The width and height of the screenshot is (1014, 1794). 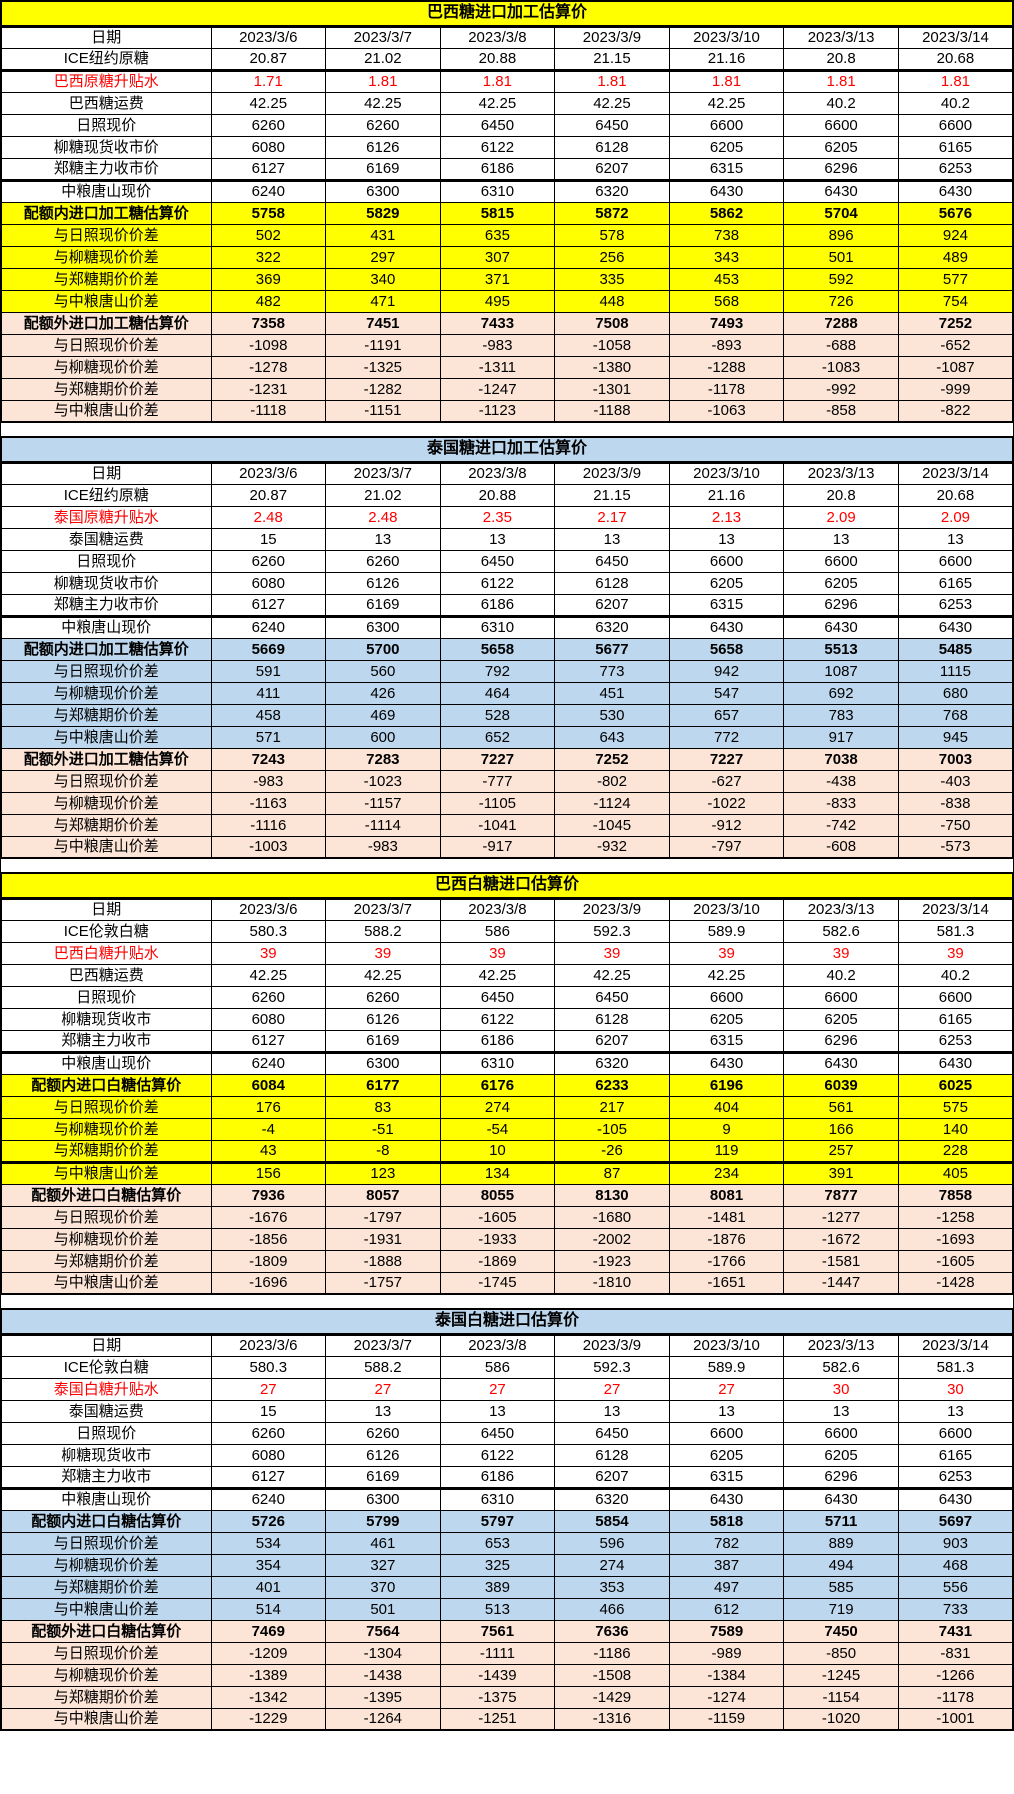 What do you see at coordinates (497, 1217) in the screenshot?
I see `value-cell: -1605` at bounding box center [497, 1217].